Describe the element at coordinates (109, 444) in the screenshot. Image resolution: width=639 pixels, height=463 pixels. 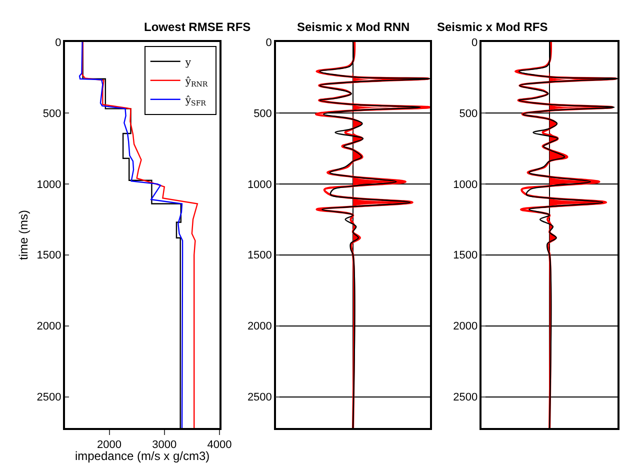
I see `x-tick-label: 2000` at that location.